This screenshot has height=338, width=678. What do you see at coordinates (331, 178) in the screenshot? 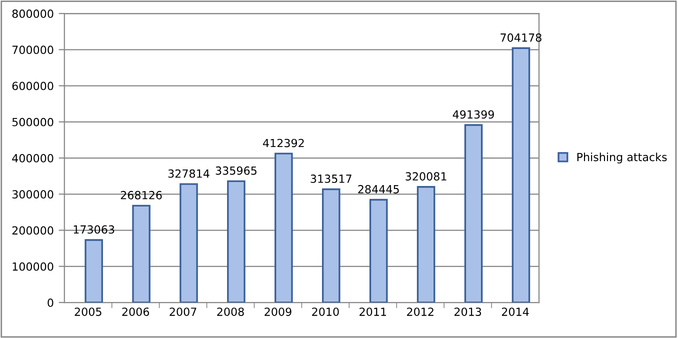
I see `data-label: 313517` at bounding box center [331, 178].